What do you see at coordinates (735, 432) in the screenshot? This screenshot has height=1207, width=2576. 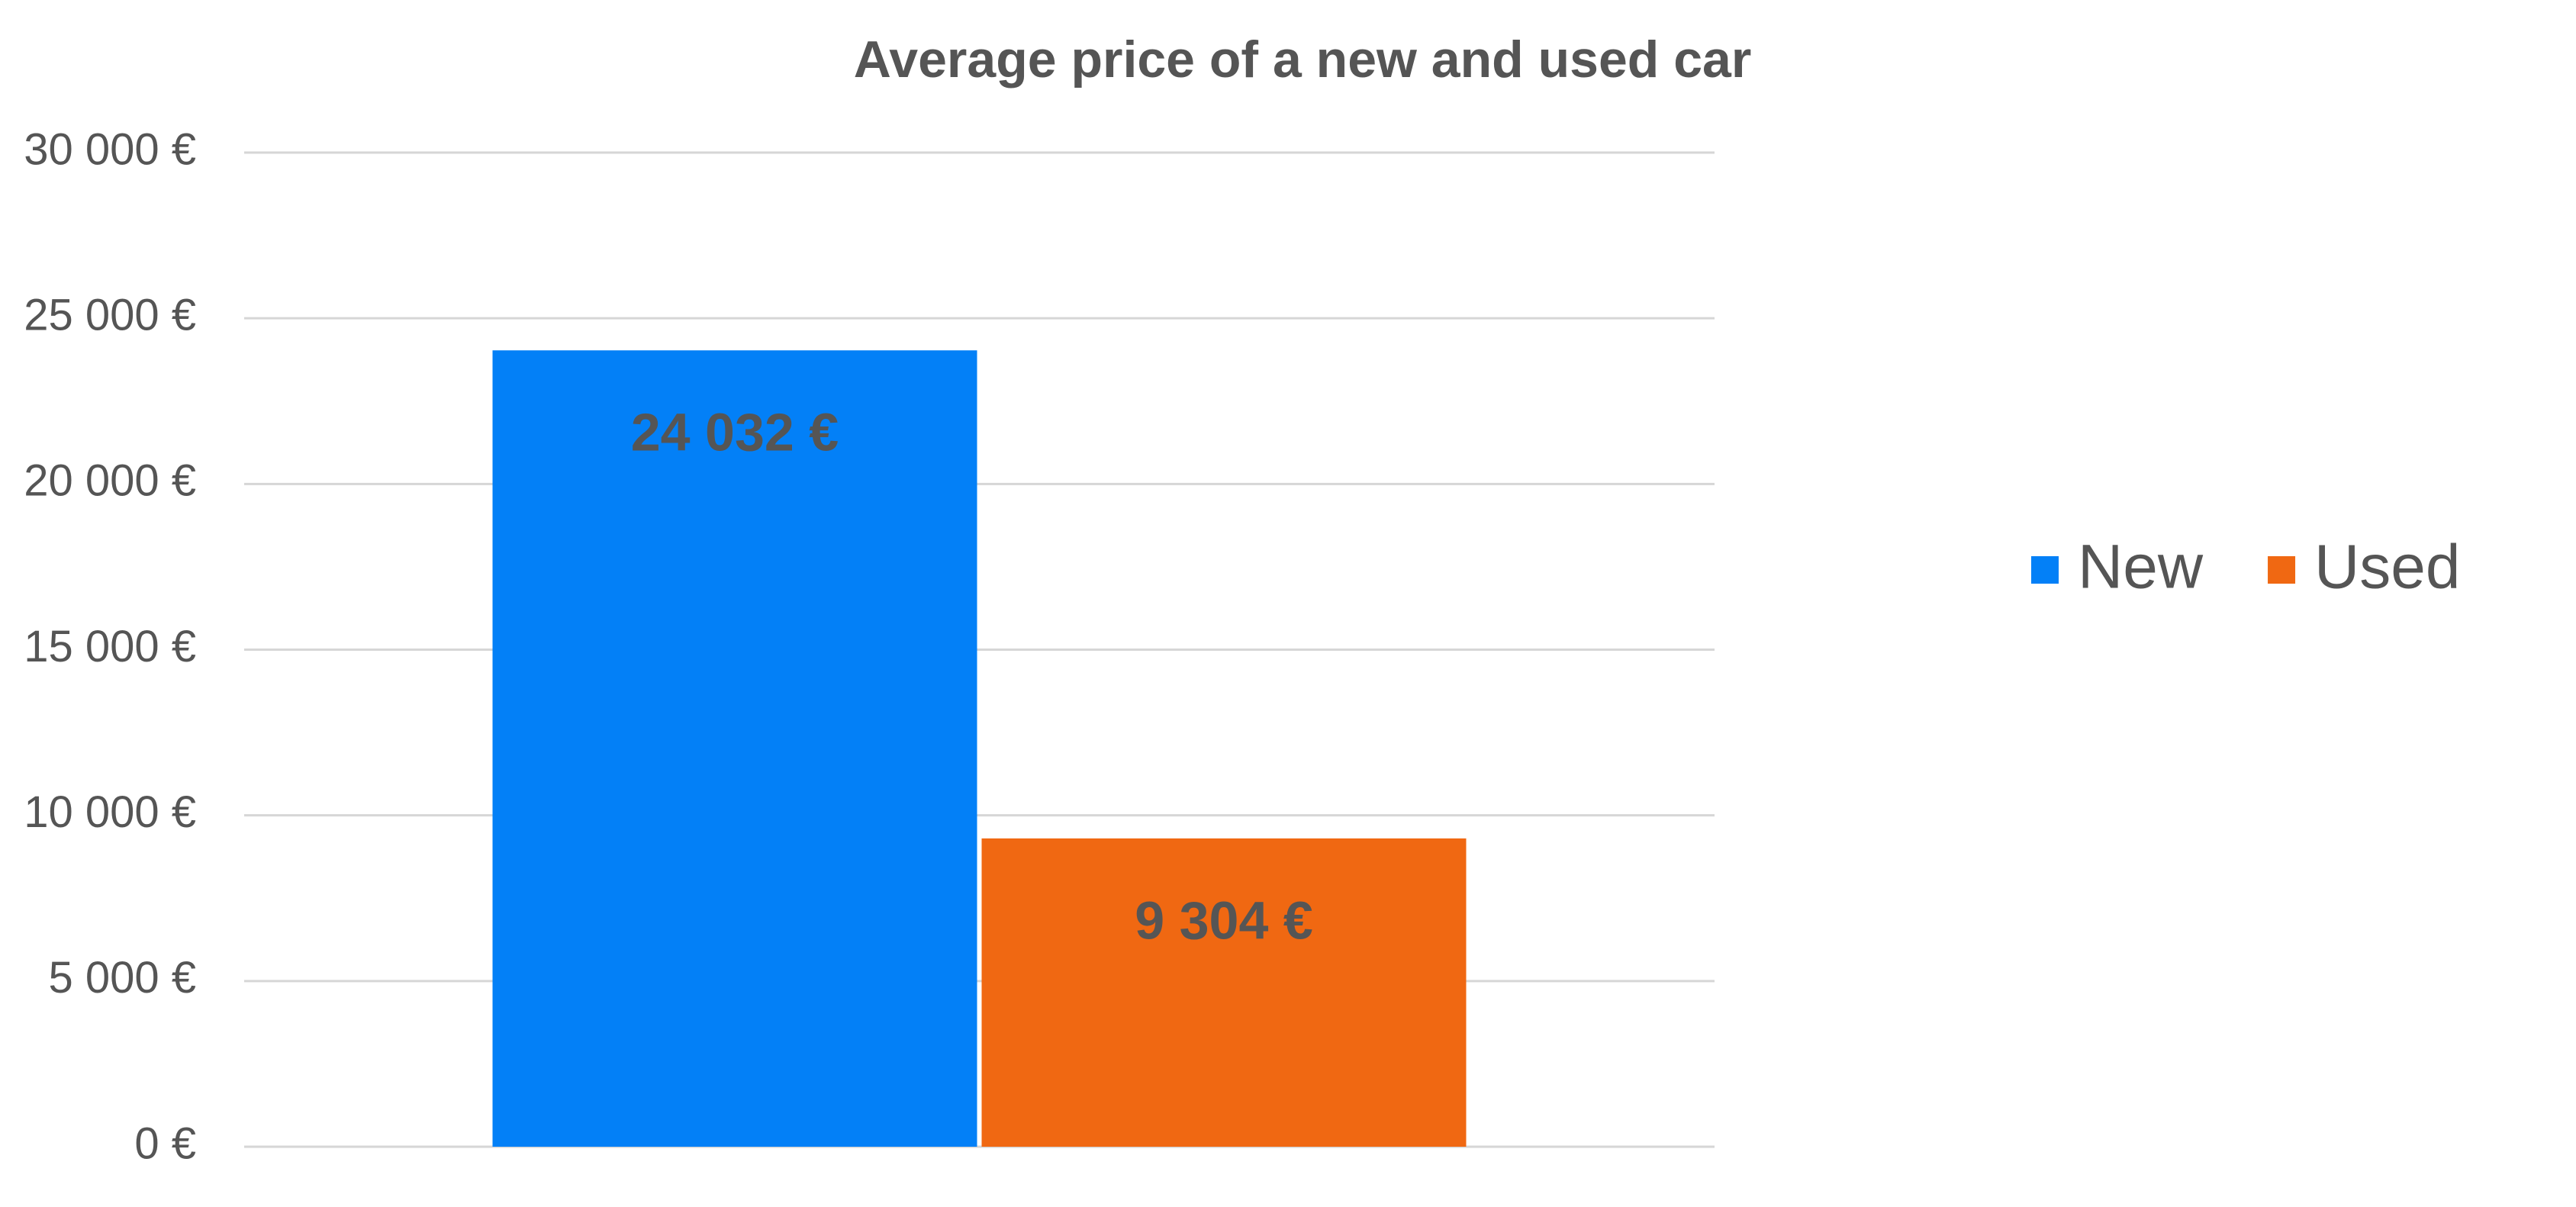 I see `data-label: 24 032 €` at bounding box center [735, 432].